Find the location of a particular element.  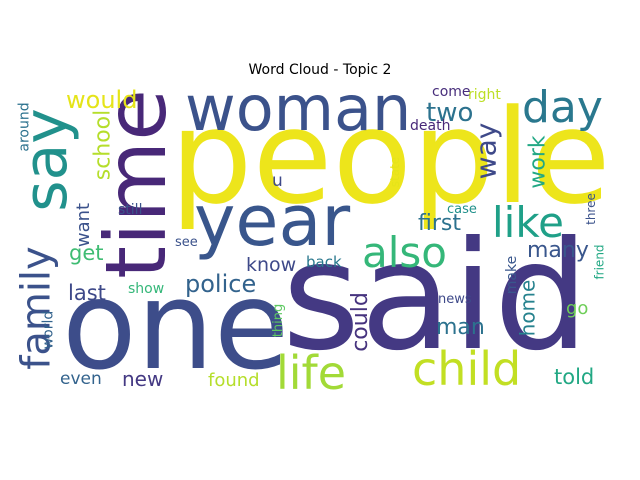

word-two: two is located at coordinates (450, 113).